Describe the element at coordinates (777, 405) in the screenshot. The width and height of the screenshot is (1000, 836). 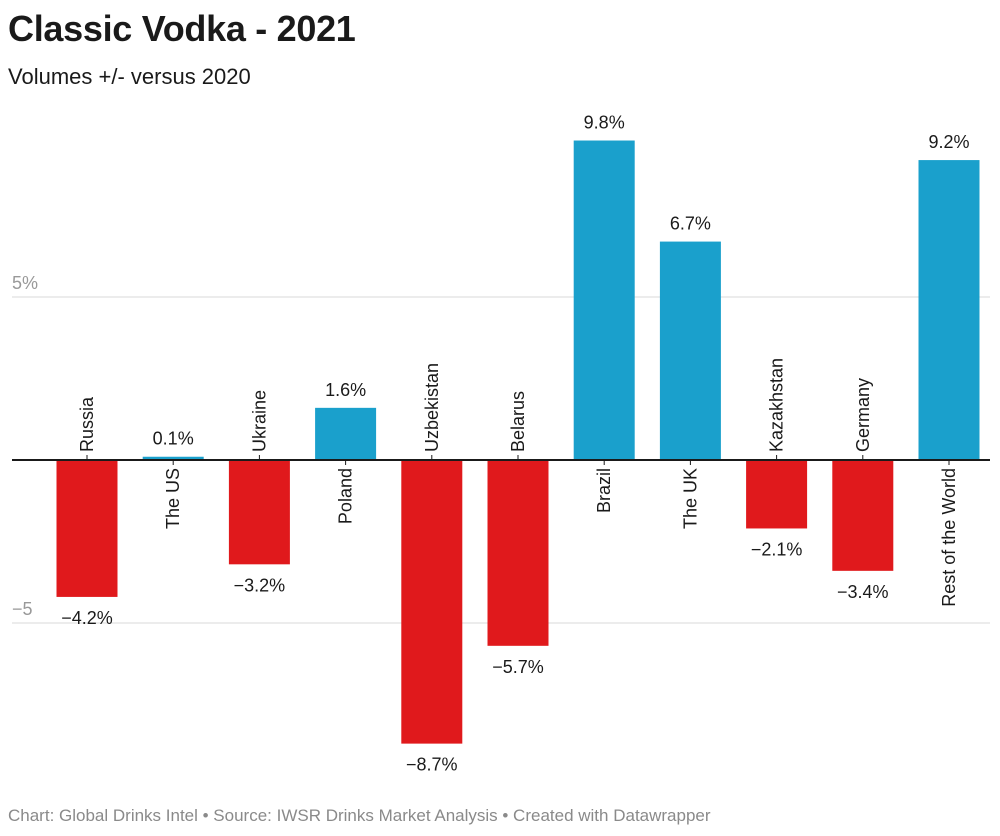
I see `category-label: Kazakhstan` at that location.